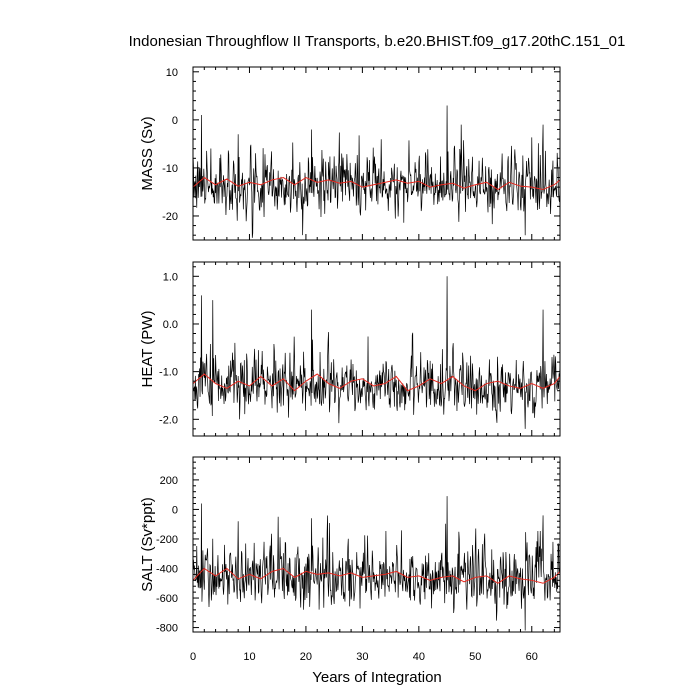  What do you see at coordinates (377, 677) in the screenshot?
I see `x-axis-label: Years of Integration` at bounding box center [377, 677].